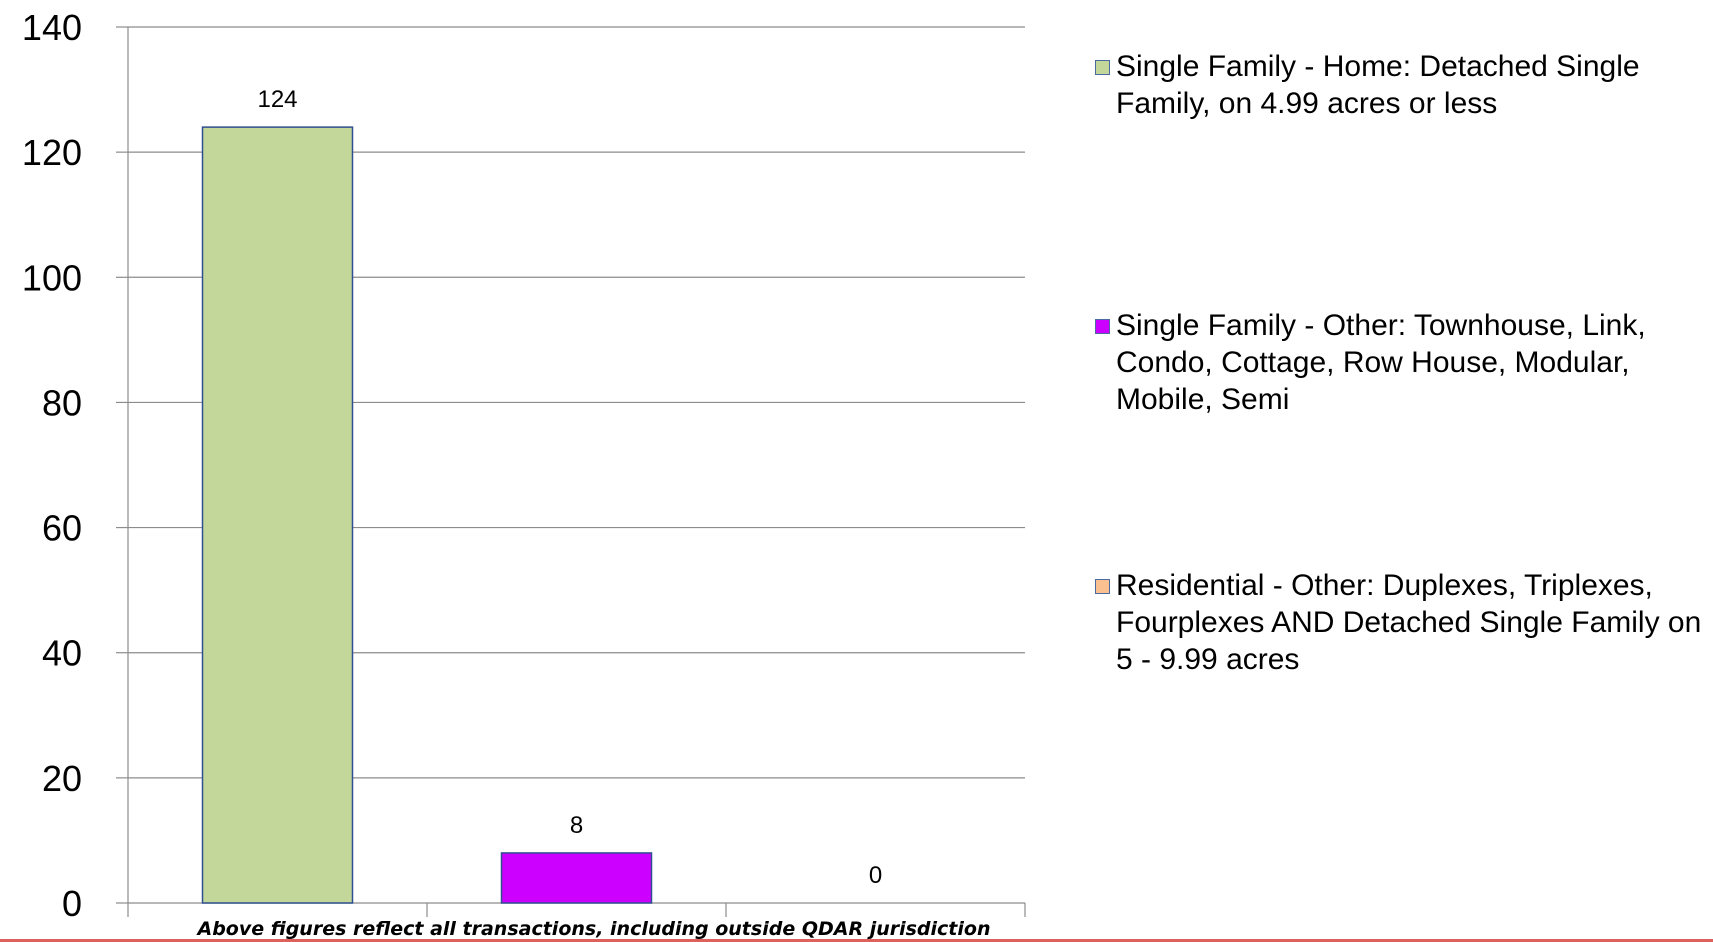 This screenshot has width=1713, height=942. I want to click on y-tick-label-40: 40, so click(62, 653).